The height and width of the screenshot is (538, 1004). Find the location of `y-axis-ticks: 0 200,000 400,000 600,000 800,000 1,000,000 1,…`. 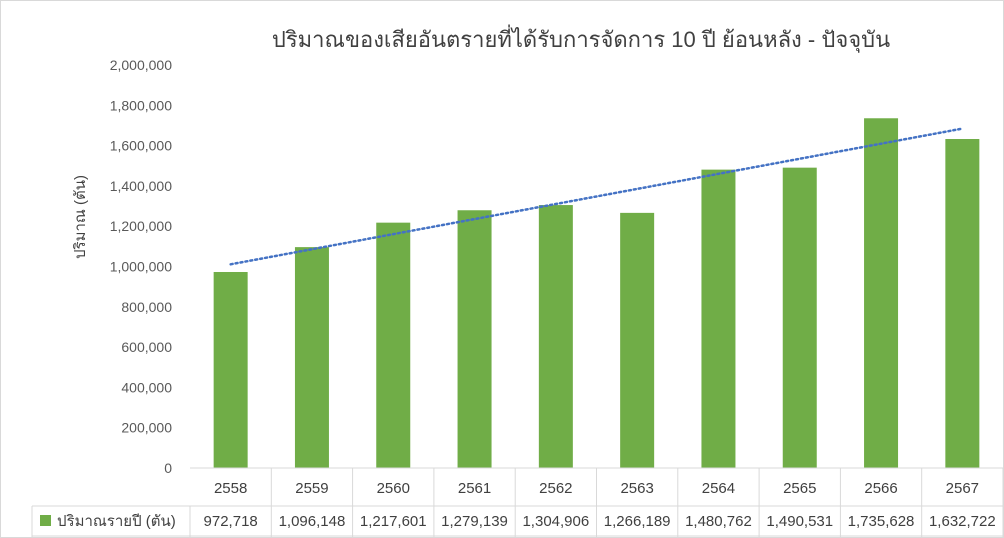

y-axis-ticks: 0 200,000 400,000 600,000 800,000 1,000,000 1,… is located at coordinates (141, 266).